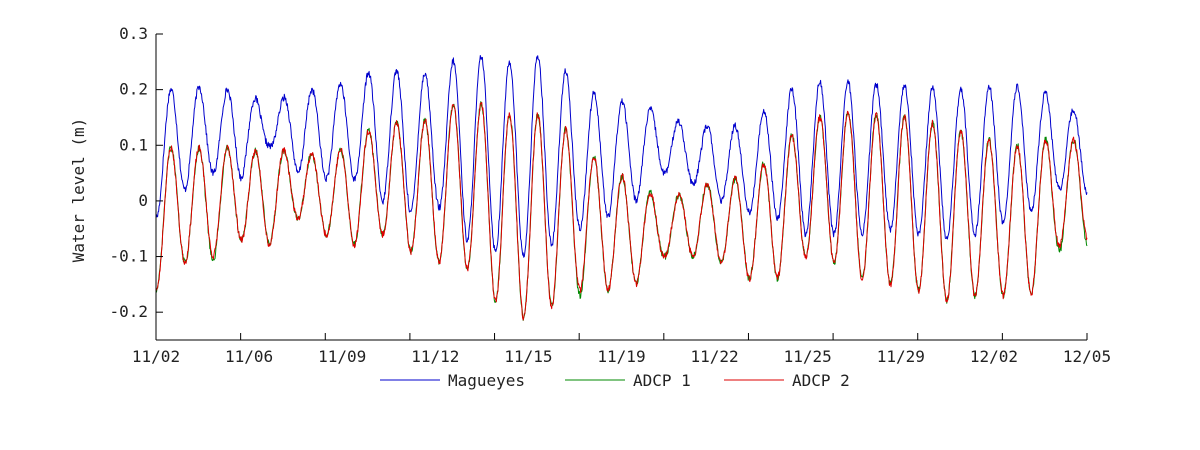  I want to click on x-tick-label: 12/02, so click(994, 356).